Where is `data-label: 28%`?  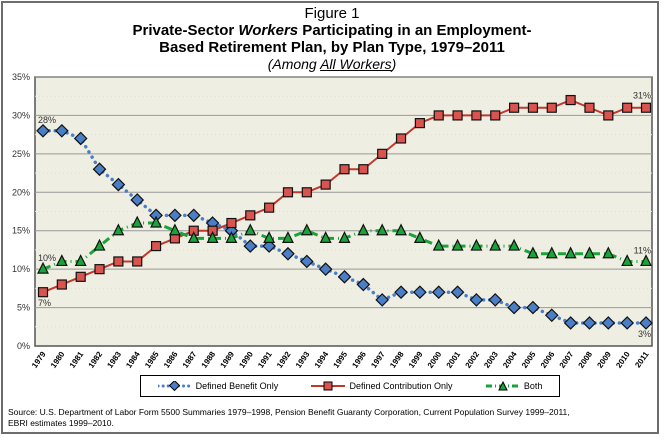
data-label: 28% is located at coordinates (47, 120).